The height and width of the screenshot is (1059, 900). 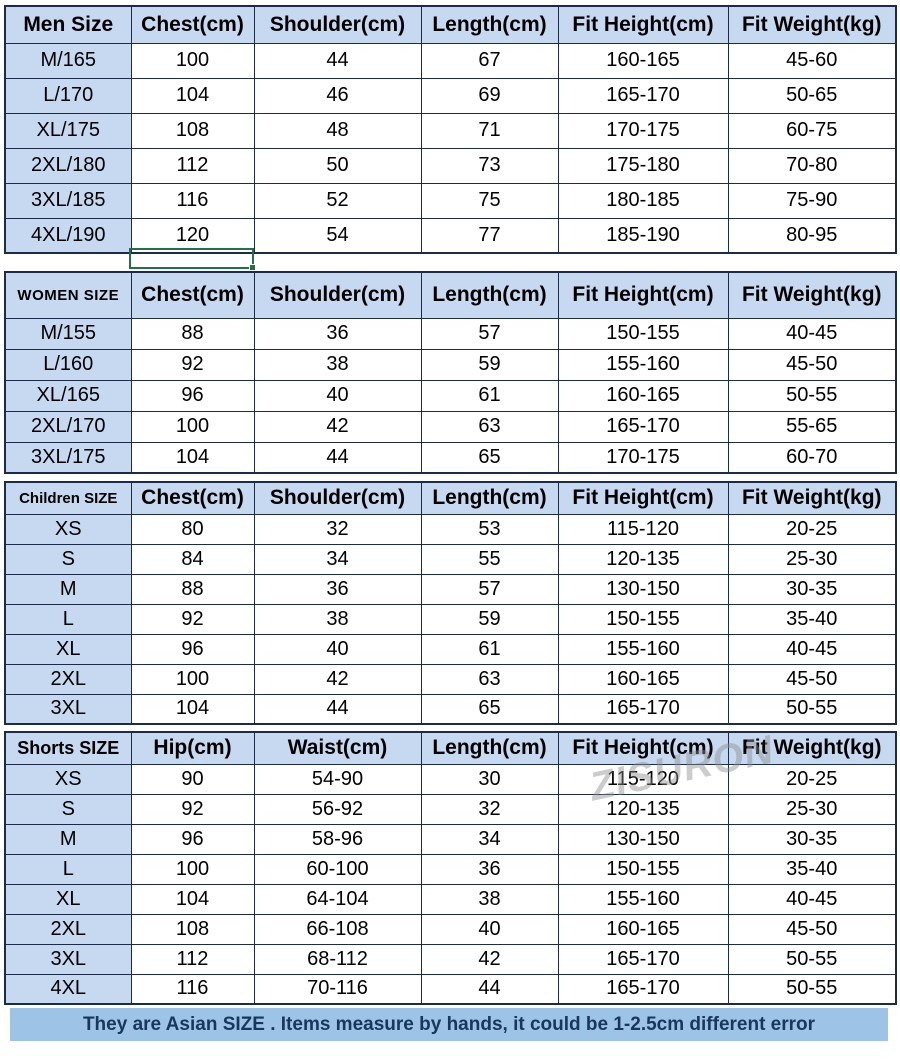 I want to click on table-row: L/160 92 38 59 155-160 45-50, so click(x=450, y=364).